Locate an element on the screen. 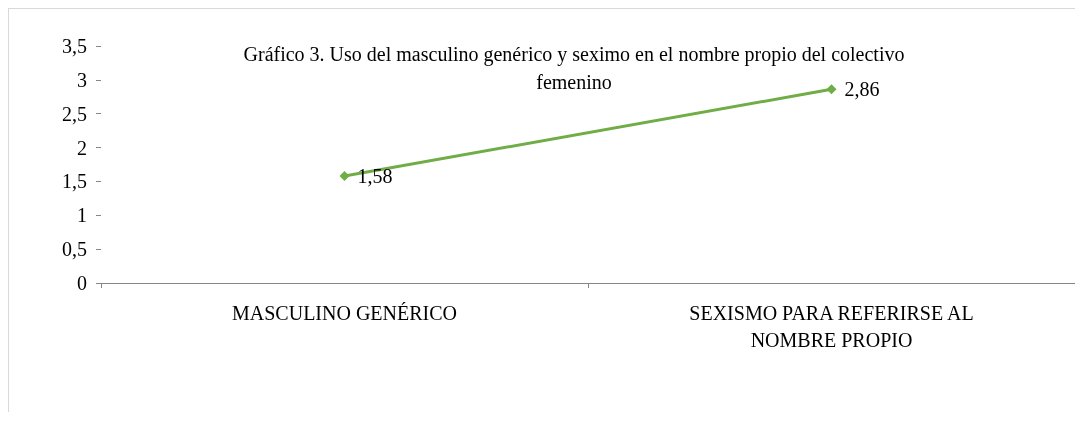 This screenshot has width=1086, height=423. y-tick-label: 1 is located at coordinates (82, 215).